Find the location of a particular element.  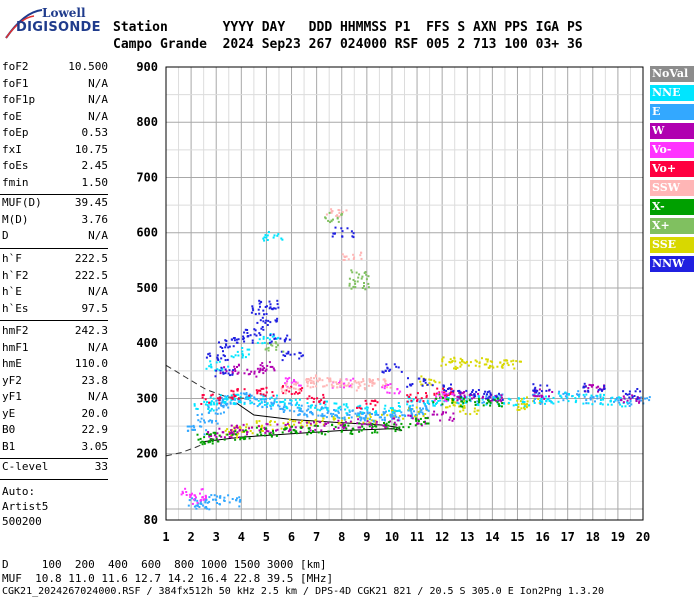

param-value: 23.8 is located at coordinates (95, 380).